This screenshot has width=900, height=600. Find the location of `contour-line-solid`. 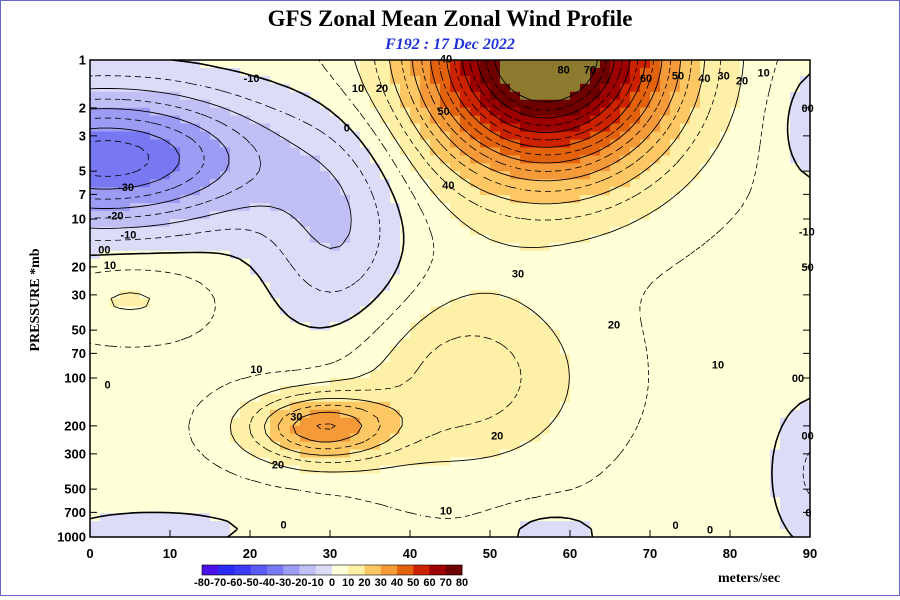

contour-line-solid is located at coordinates (220, 168).